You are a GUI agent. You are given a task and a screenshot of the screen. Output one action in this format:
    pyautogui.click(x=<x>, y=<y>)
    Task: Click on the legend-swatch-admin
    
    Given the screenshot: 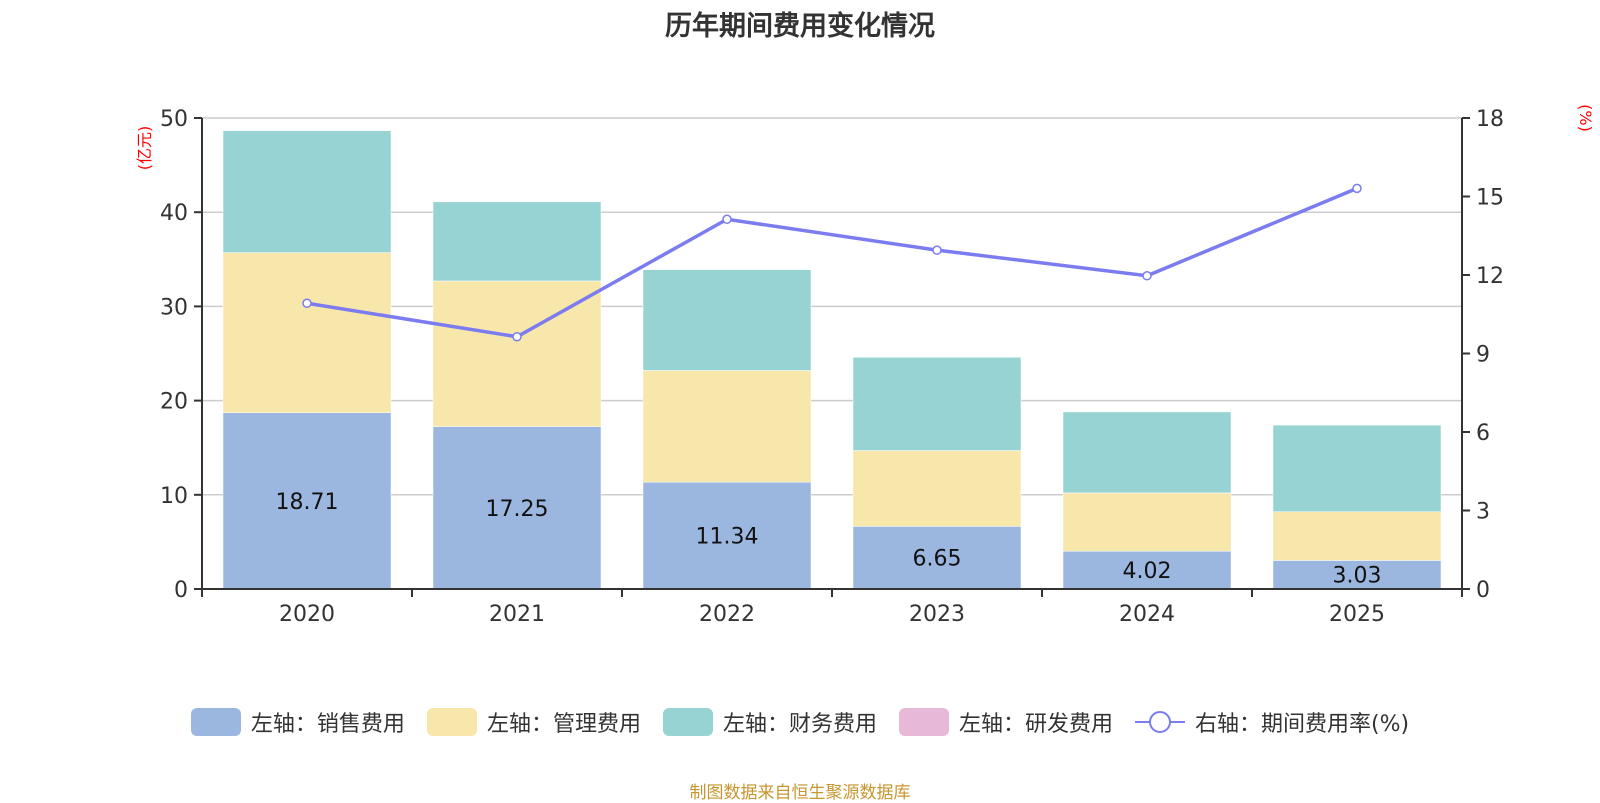 What is the action you would take?
    pyautogui.click(x=451, y=722)
    